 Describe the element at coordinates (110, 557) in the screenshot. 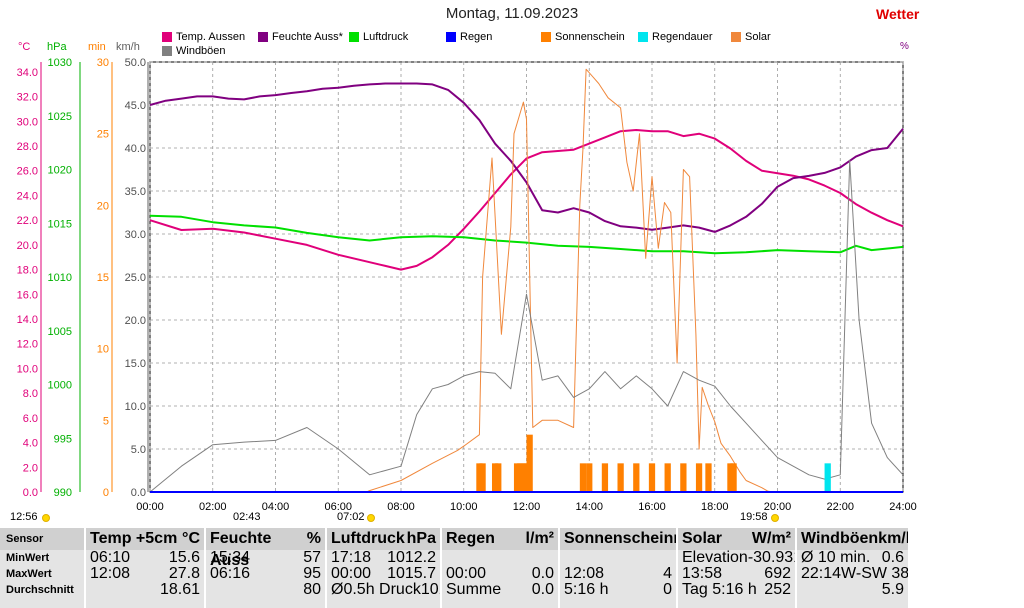

I see `cell-time: 06:10` at that location.